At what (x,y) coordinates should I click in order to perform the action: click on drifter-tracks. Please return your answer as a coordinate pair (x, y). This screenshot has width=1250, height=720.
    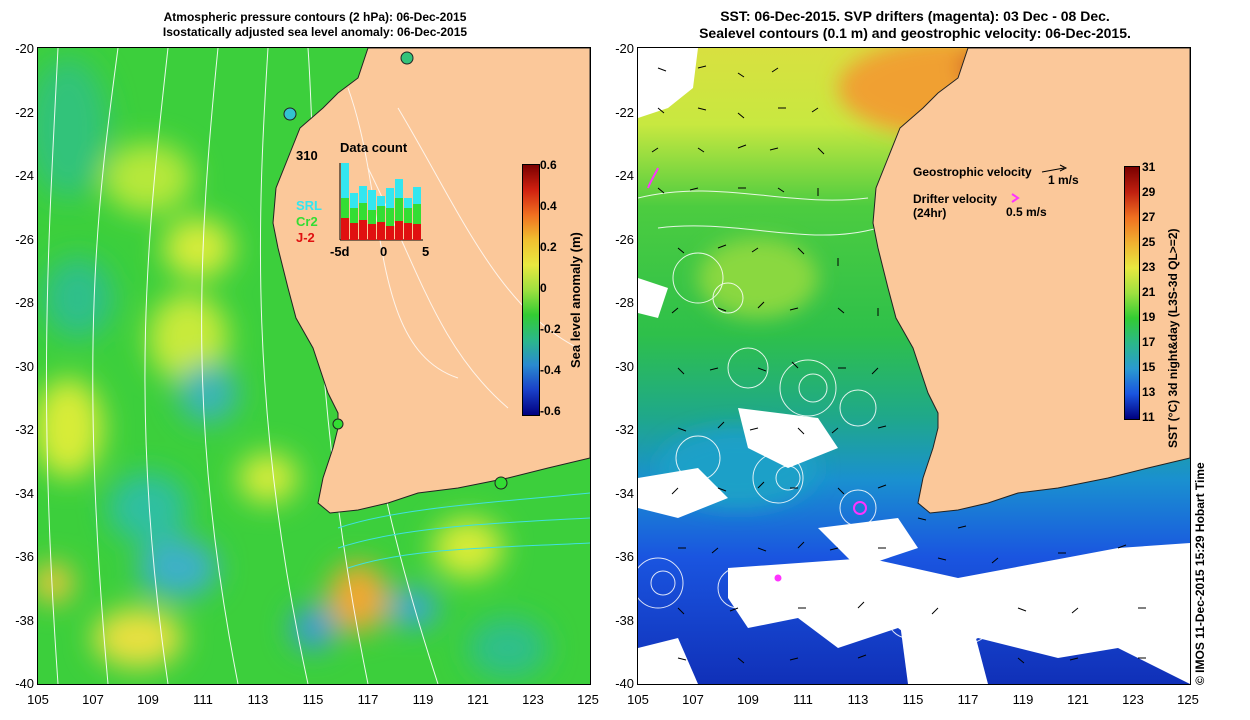
    Looking at the image, I should click on (757, 374).